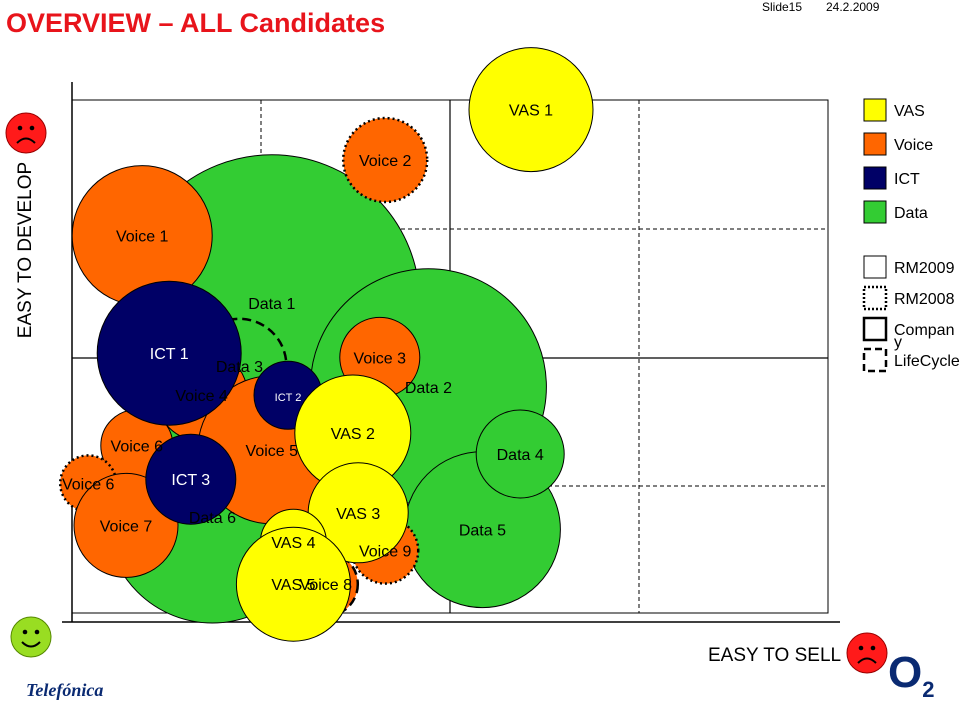 This screenshot has height=721, width=960. What do you see at coordinates (924, 330) in the screenshot?
I see `legend-label: Compan` at bounding box center [924, 330].